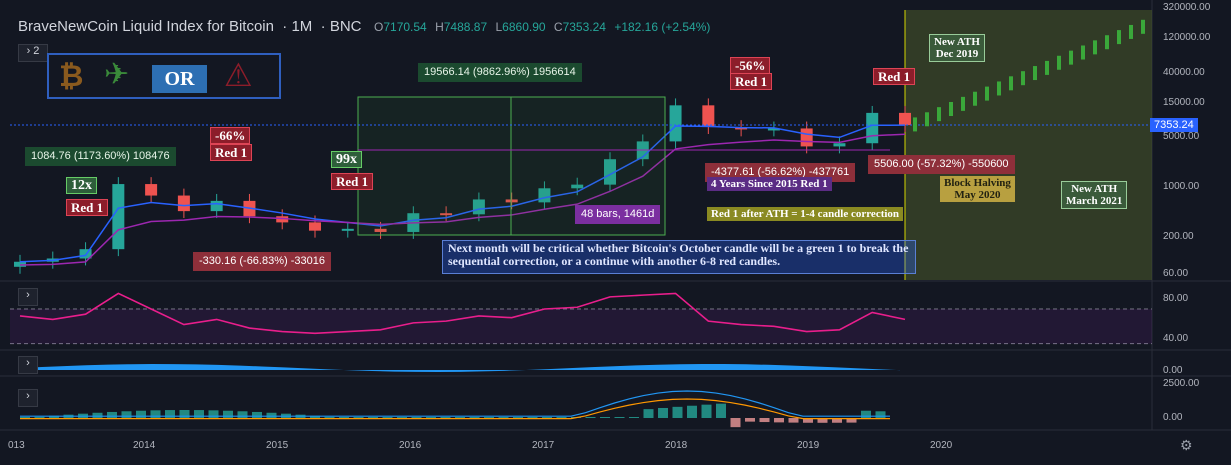 This screenshot has width=1231, height=465. Describe the element at coordinates (805, 214) in the screenshot. I see `correction-rule-label: Red 1 after ATH = 1-4 candle correction` at that location.